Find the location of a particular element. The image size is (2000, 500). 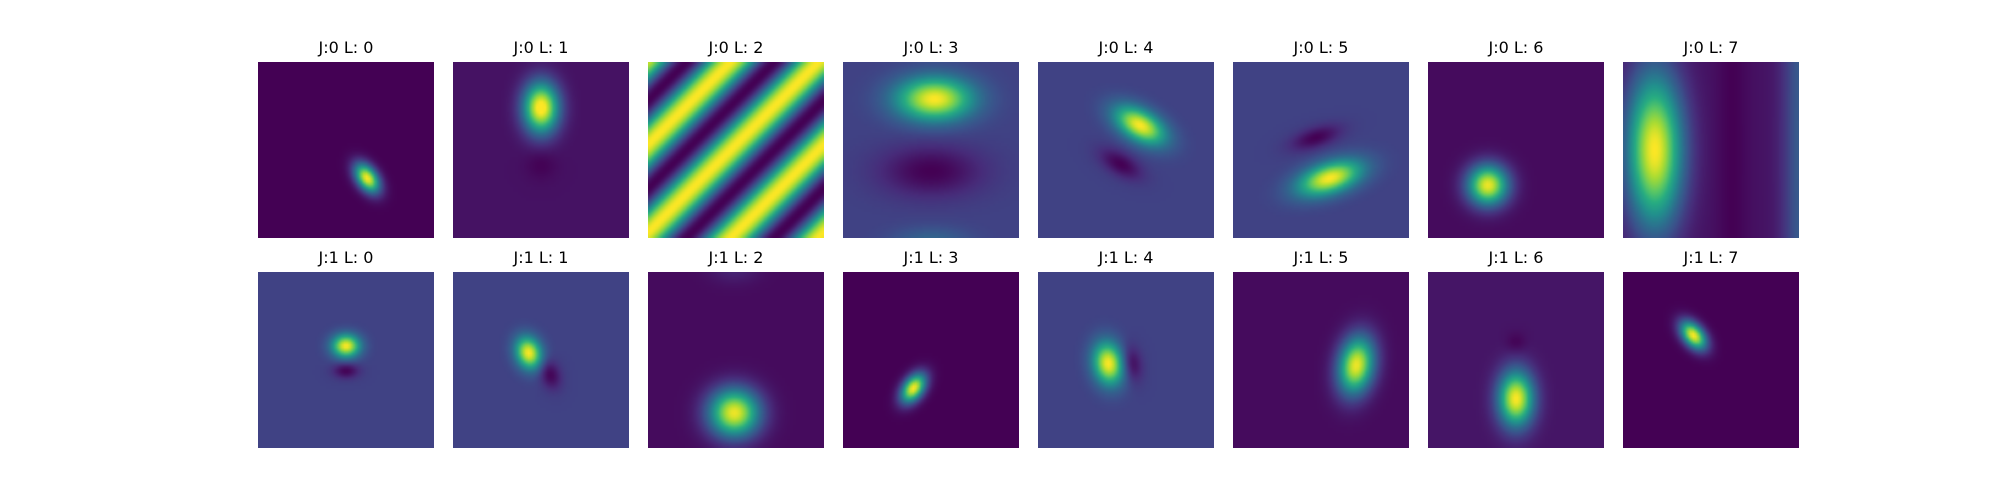

panel-title: J:1 L: 1 is located at coordinates (541, 257).